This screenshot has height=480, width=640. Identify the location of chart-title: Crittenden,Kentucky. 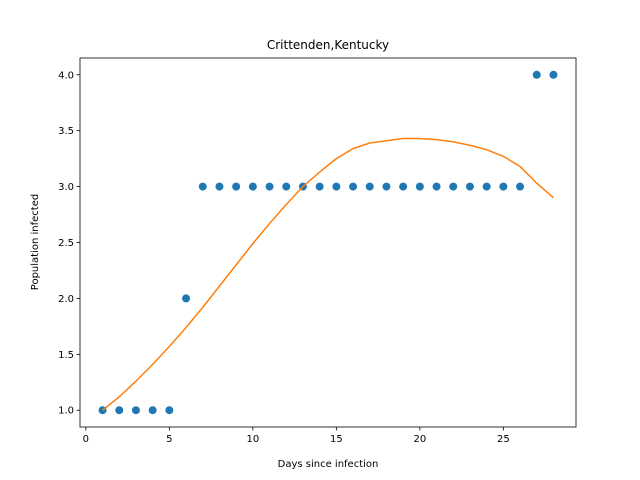
(328, 45).